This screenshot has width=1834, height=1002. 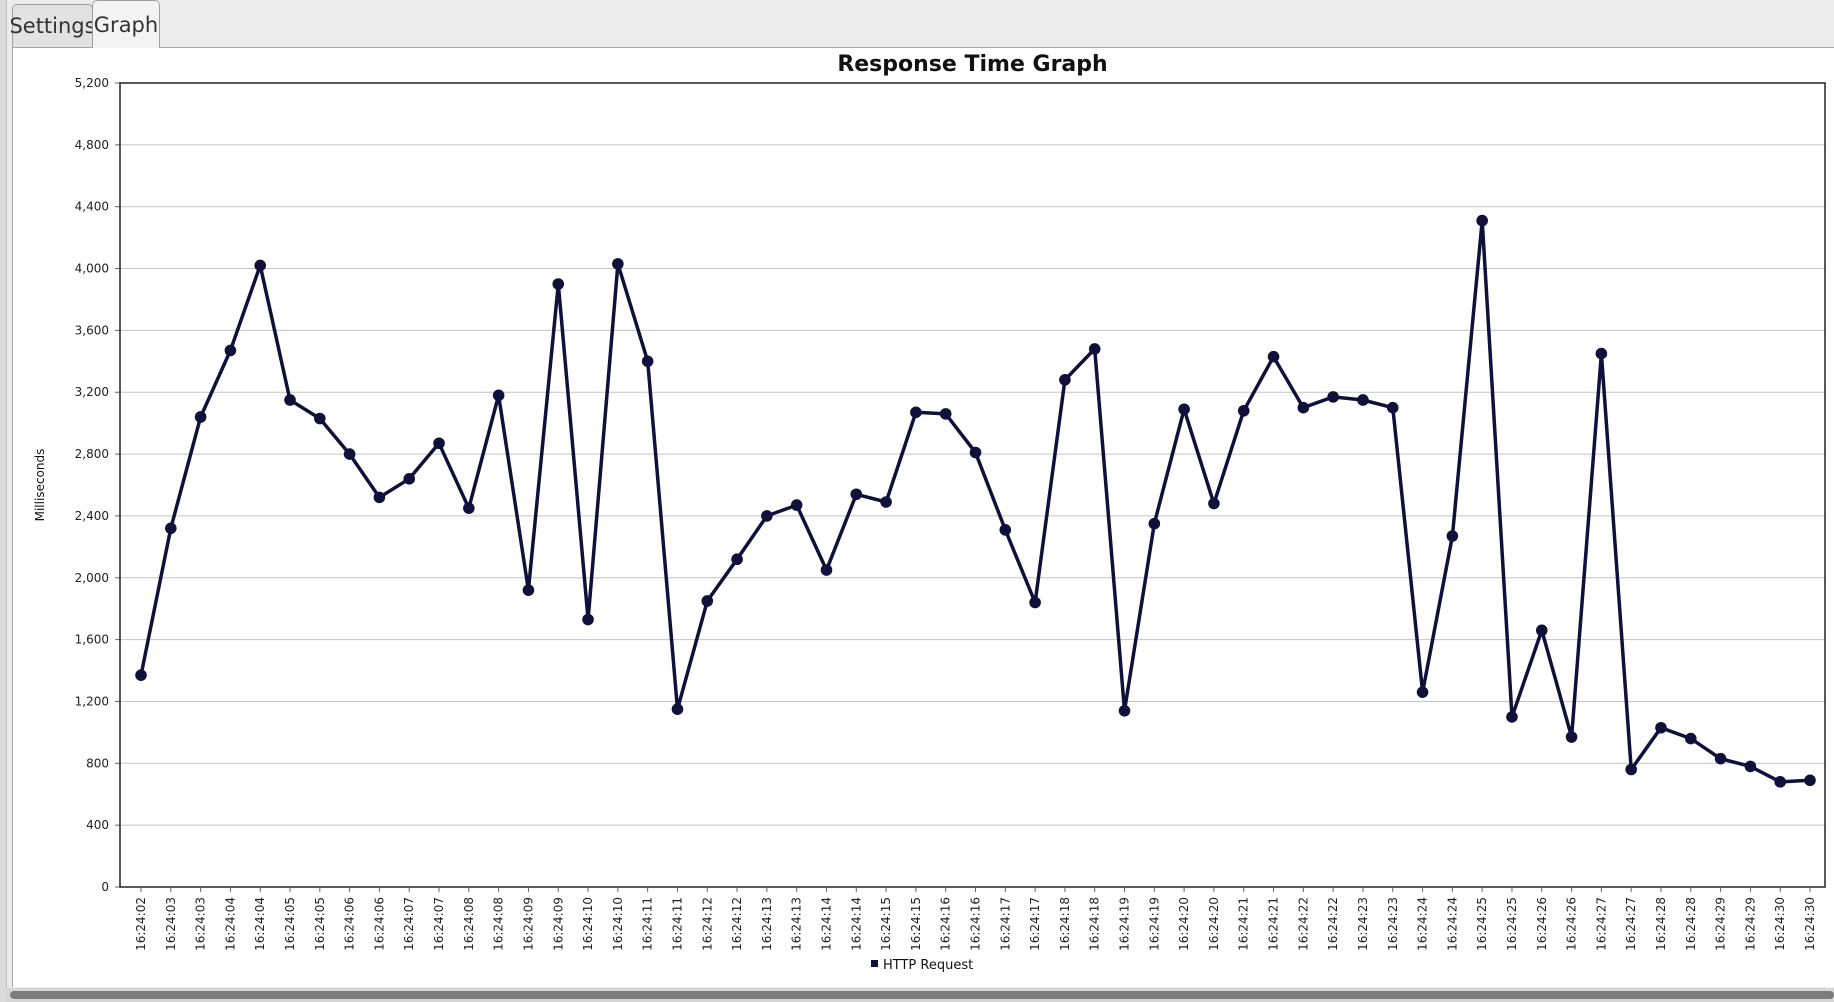 What do you see at coordinates (290, 924) in the screenshot?
I see `x-tick-label: 16:24:05` at bounding box center [290, 924].